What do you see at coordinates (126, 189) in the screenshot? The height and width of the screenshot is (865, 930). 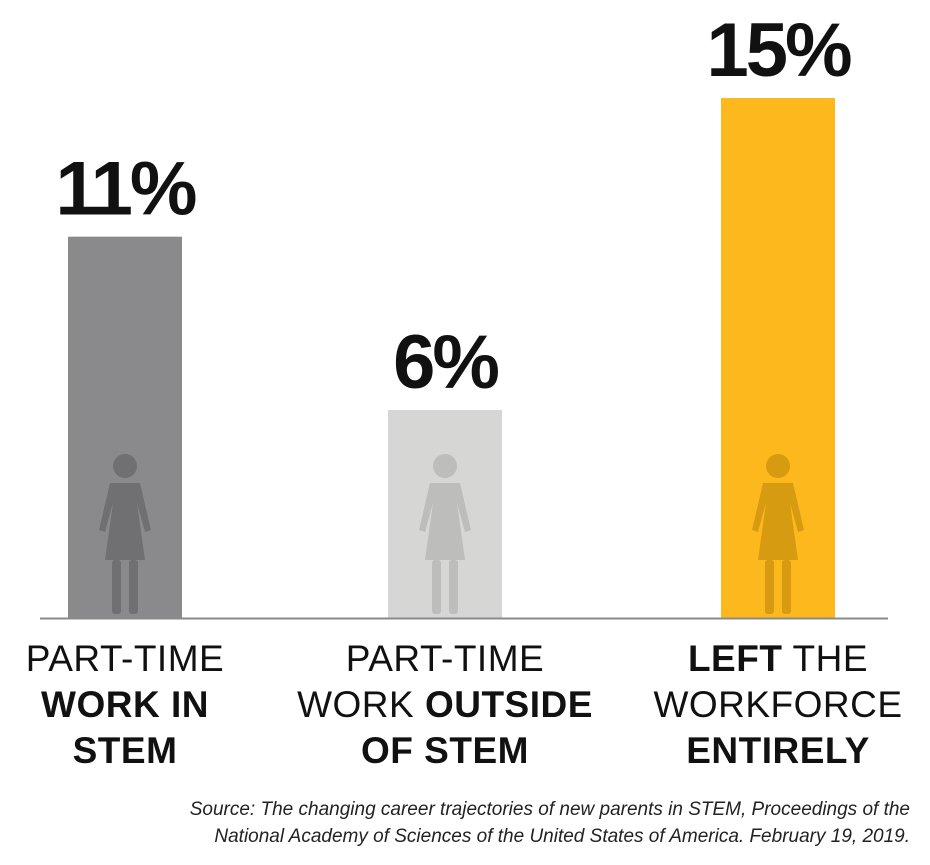 I see `value-label-1: 11%` at bounding box center [126, 189].